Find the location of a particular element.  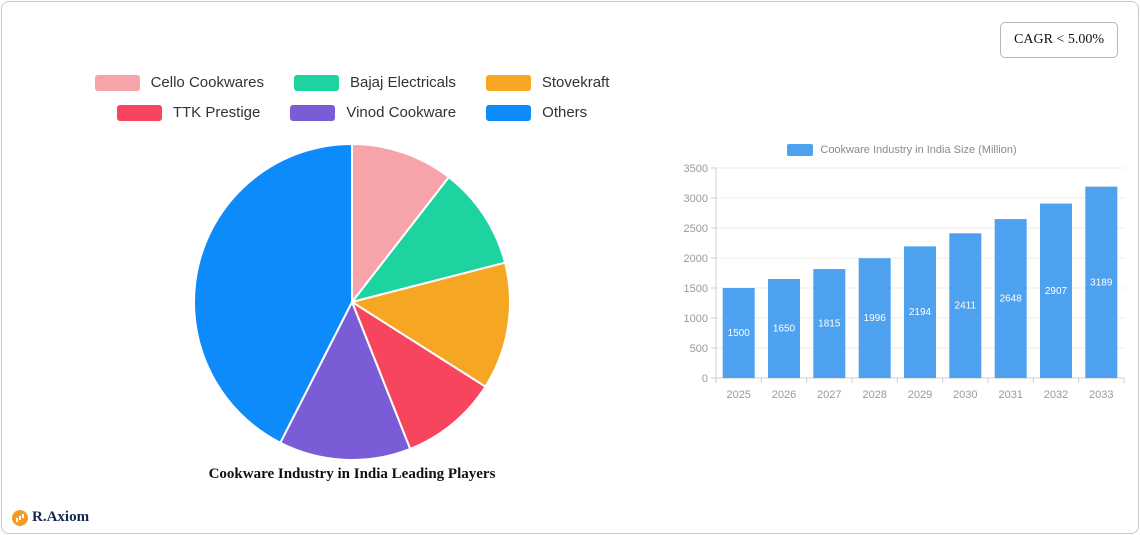

bar-2026 is located at coordinates (784, 328).